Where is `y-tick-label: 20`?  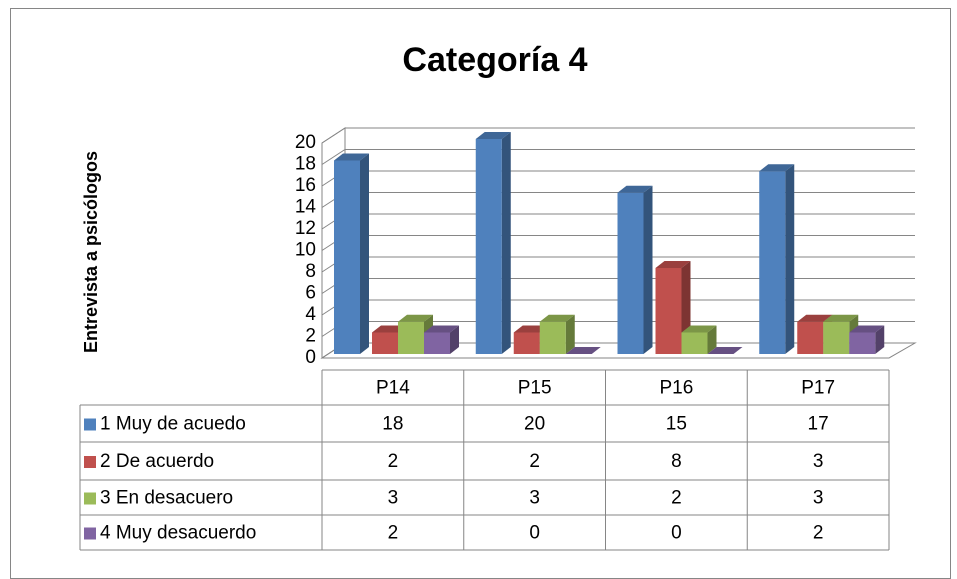 y-tick-label: 20 is located at coordinates (305, 142).